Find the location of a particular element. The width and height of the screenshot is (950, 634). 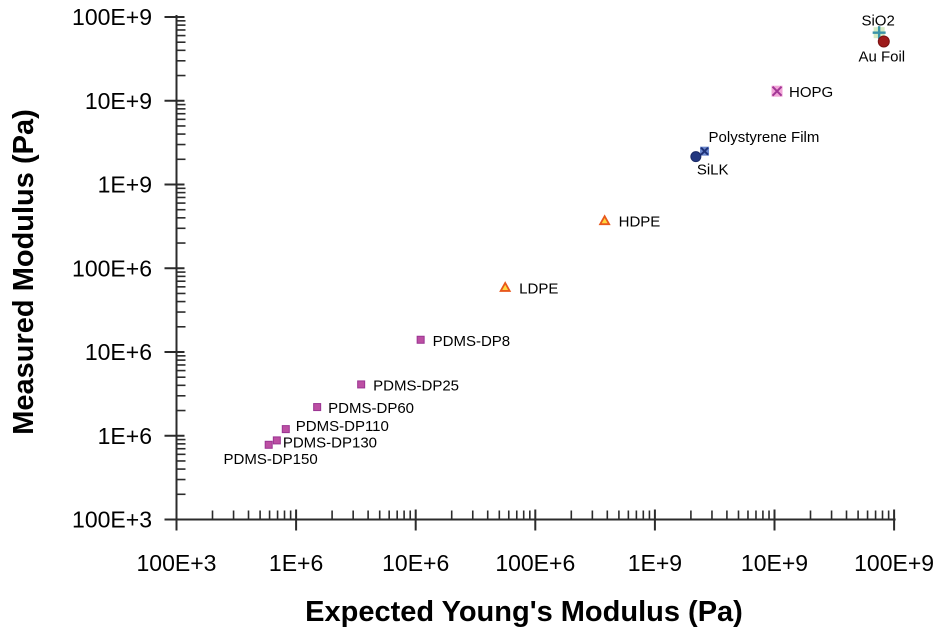

y-tick-label: 1E+9 is located at coordinates (125, 185).